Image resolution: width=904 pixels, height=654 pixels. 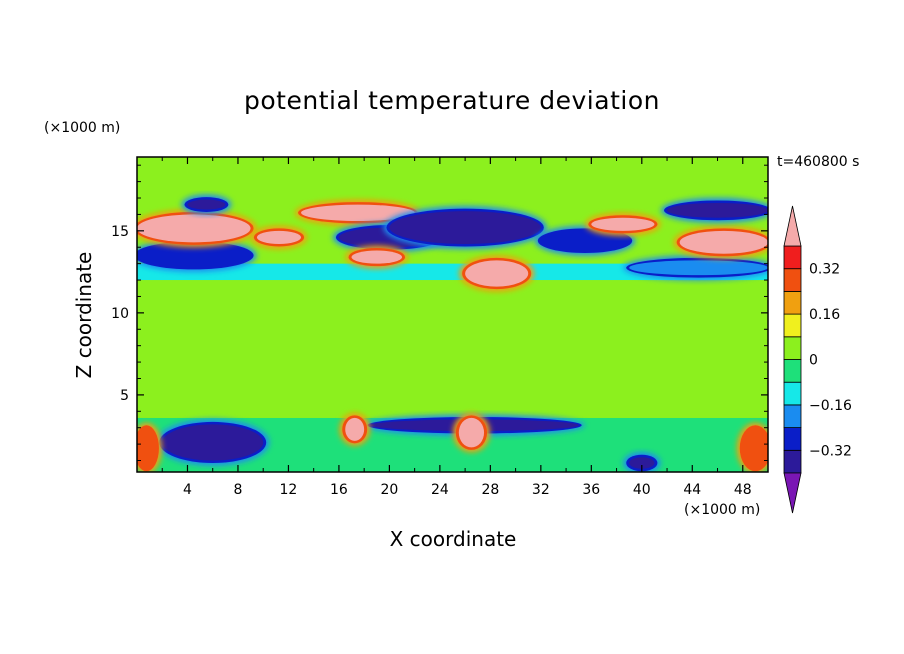 What do you see at coordinates (692, 490) in the screenshot?
I see `x-tick-label: 44` at bounding box center [692, 490].